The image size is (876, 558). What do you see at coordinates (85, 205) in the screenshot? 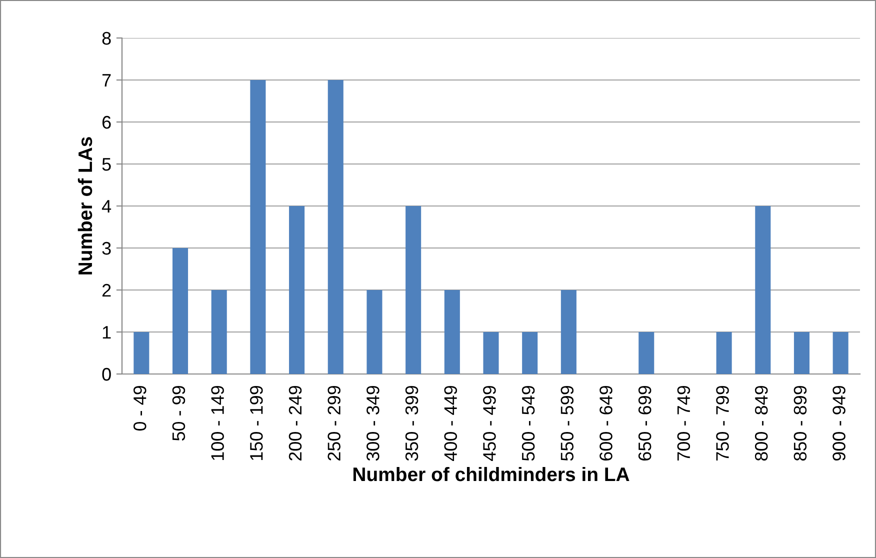
I see `y-axis-title: Number of LAs` at bounding box center [85, 205].